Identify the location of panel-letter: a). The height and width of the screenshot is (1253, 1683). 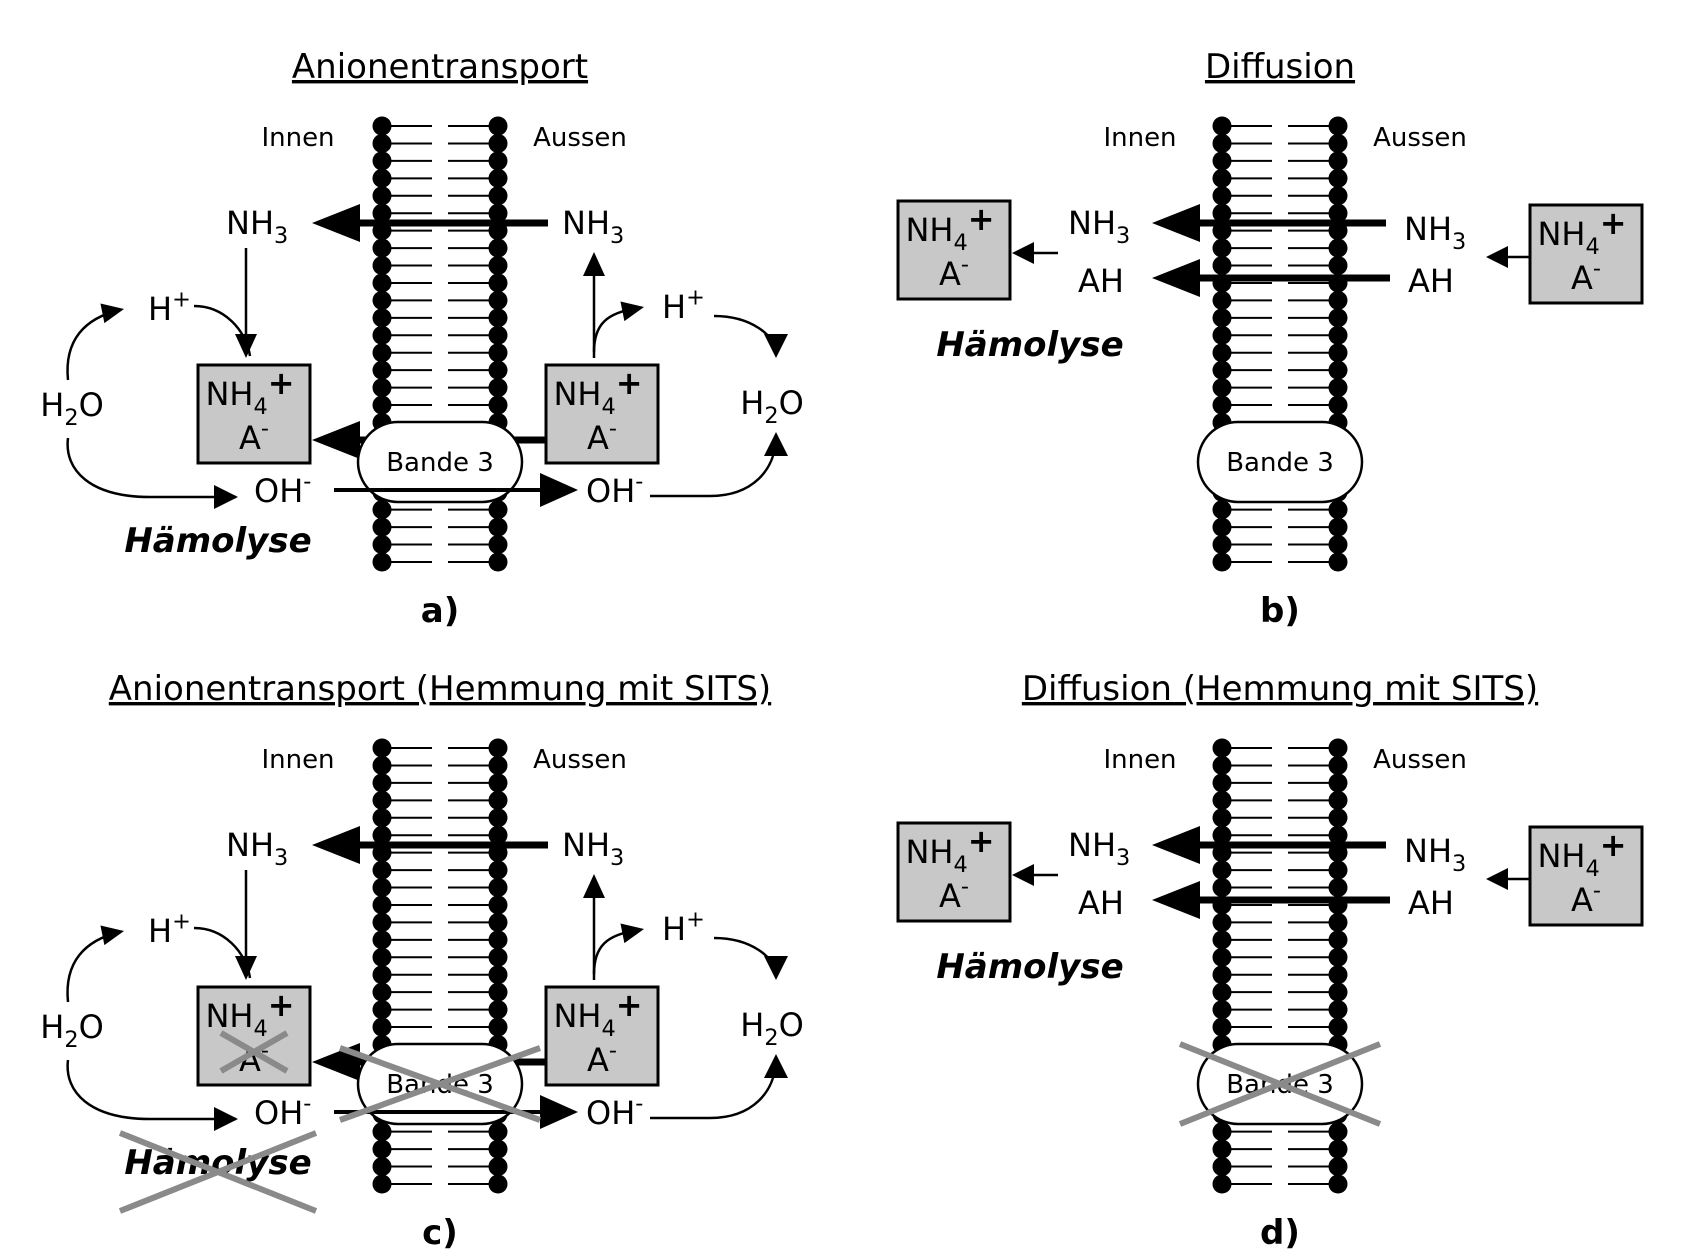
(440, 611).